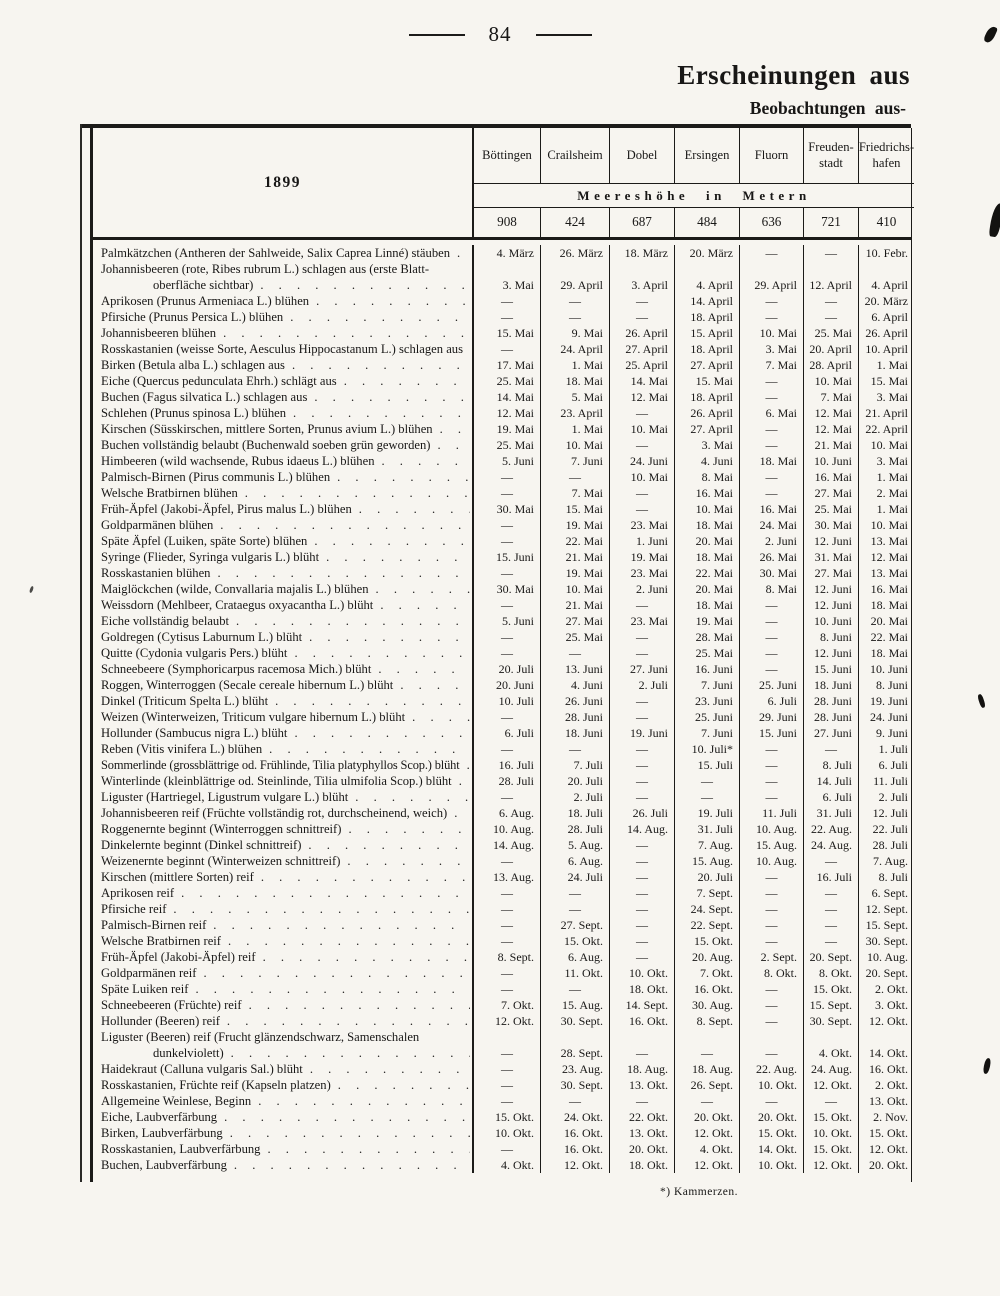 The width and height of the screenshot is (1000, 1296). What do you see at coordinates (886, 349) in the screenshot?
I see `date-cell: 10. April` at bounding box center [886, 349].